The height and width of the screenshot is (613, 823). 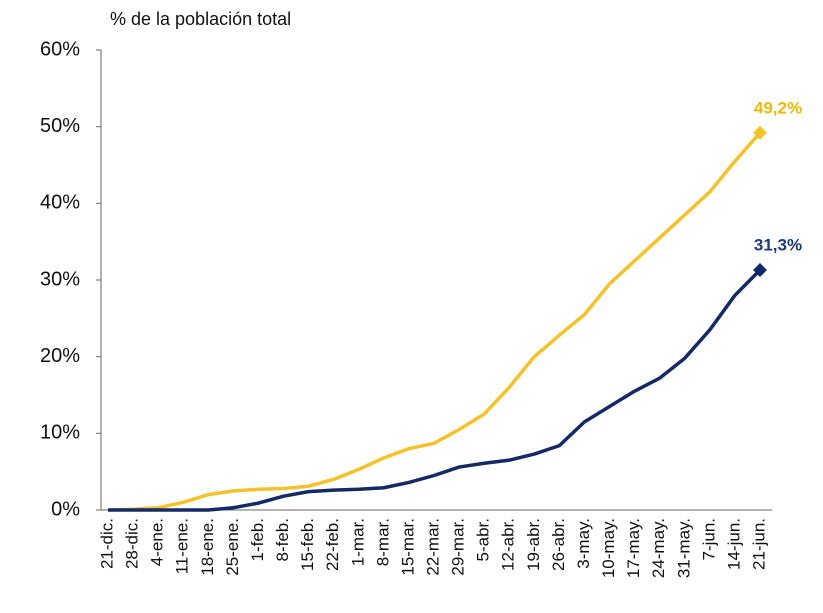 What do you see at coordinates (332, 544) in the screenshot?
I see `x-tick-label: 22-feb.` at bounding box center [332, 544].